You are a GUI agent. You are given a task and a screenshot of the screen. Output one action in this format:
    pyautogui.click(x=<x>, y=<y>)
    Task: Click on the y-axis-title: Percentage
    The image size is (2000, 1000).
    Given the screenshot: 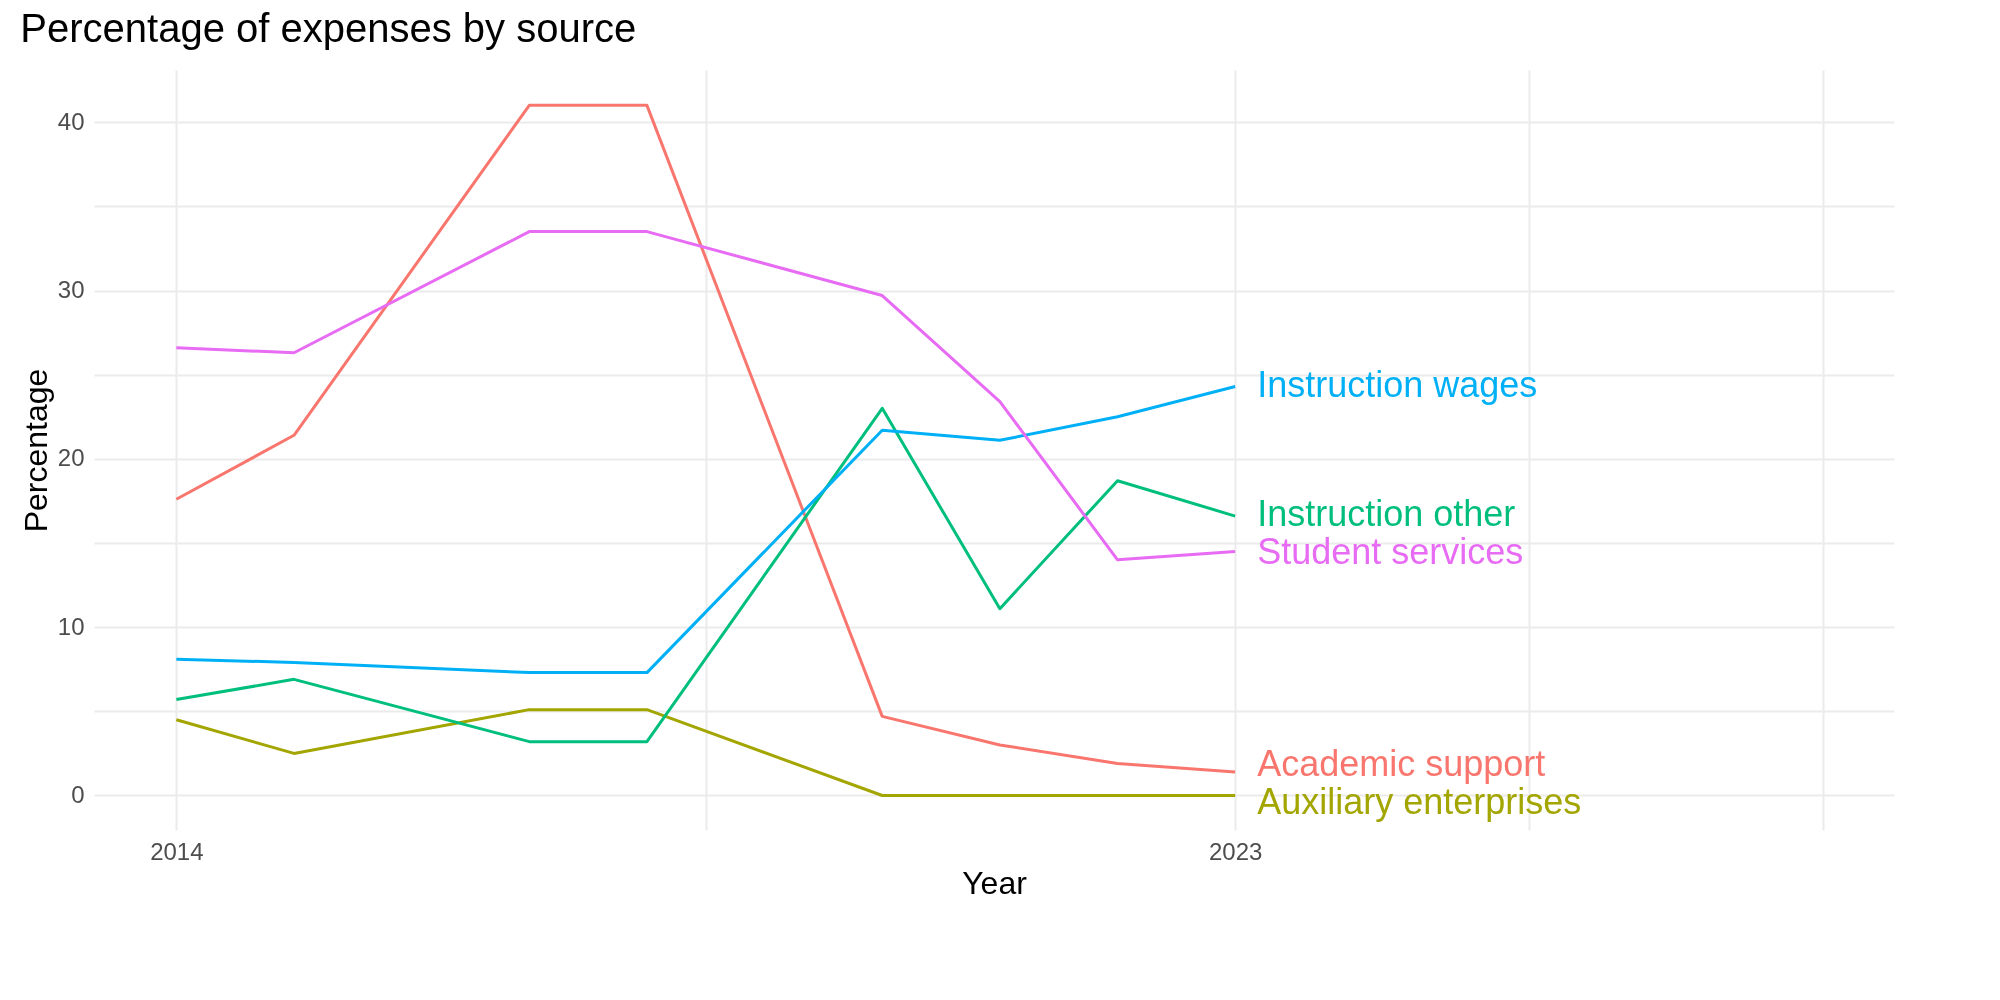 What is the action you would take?
    pyautogui.click(x=35, y=450)
    